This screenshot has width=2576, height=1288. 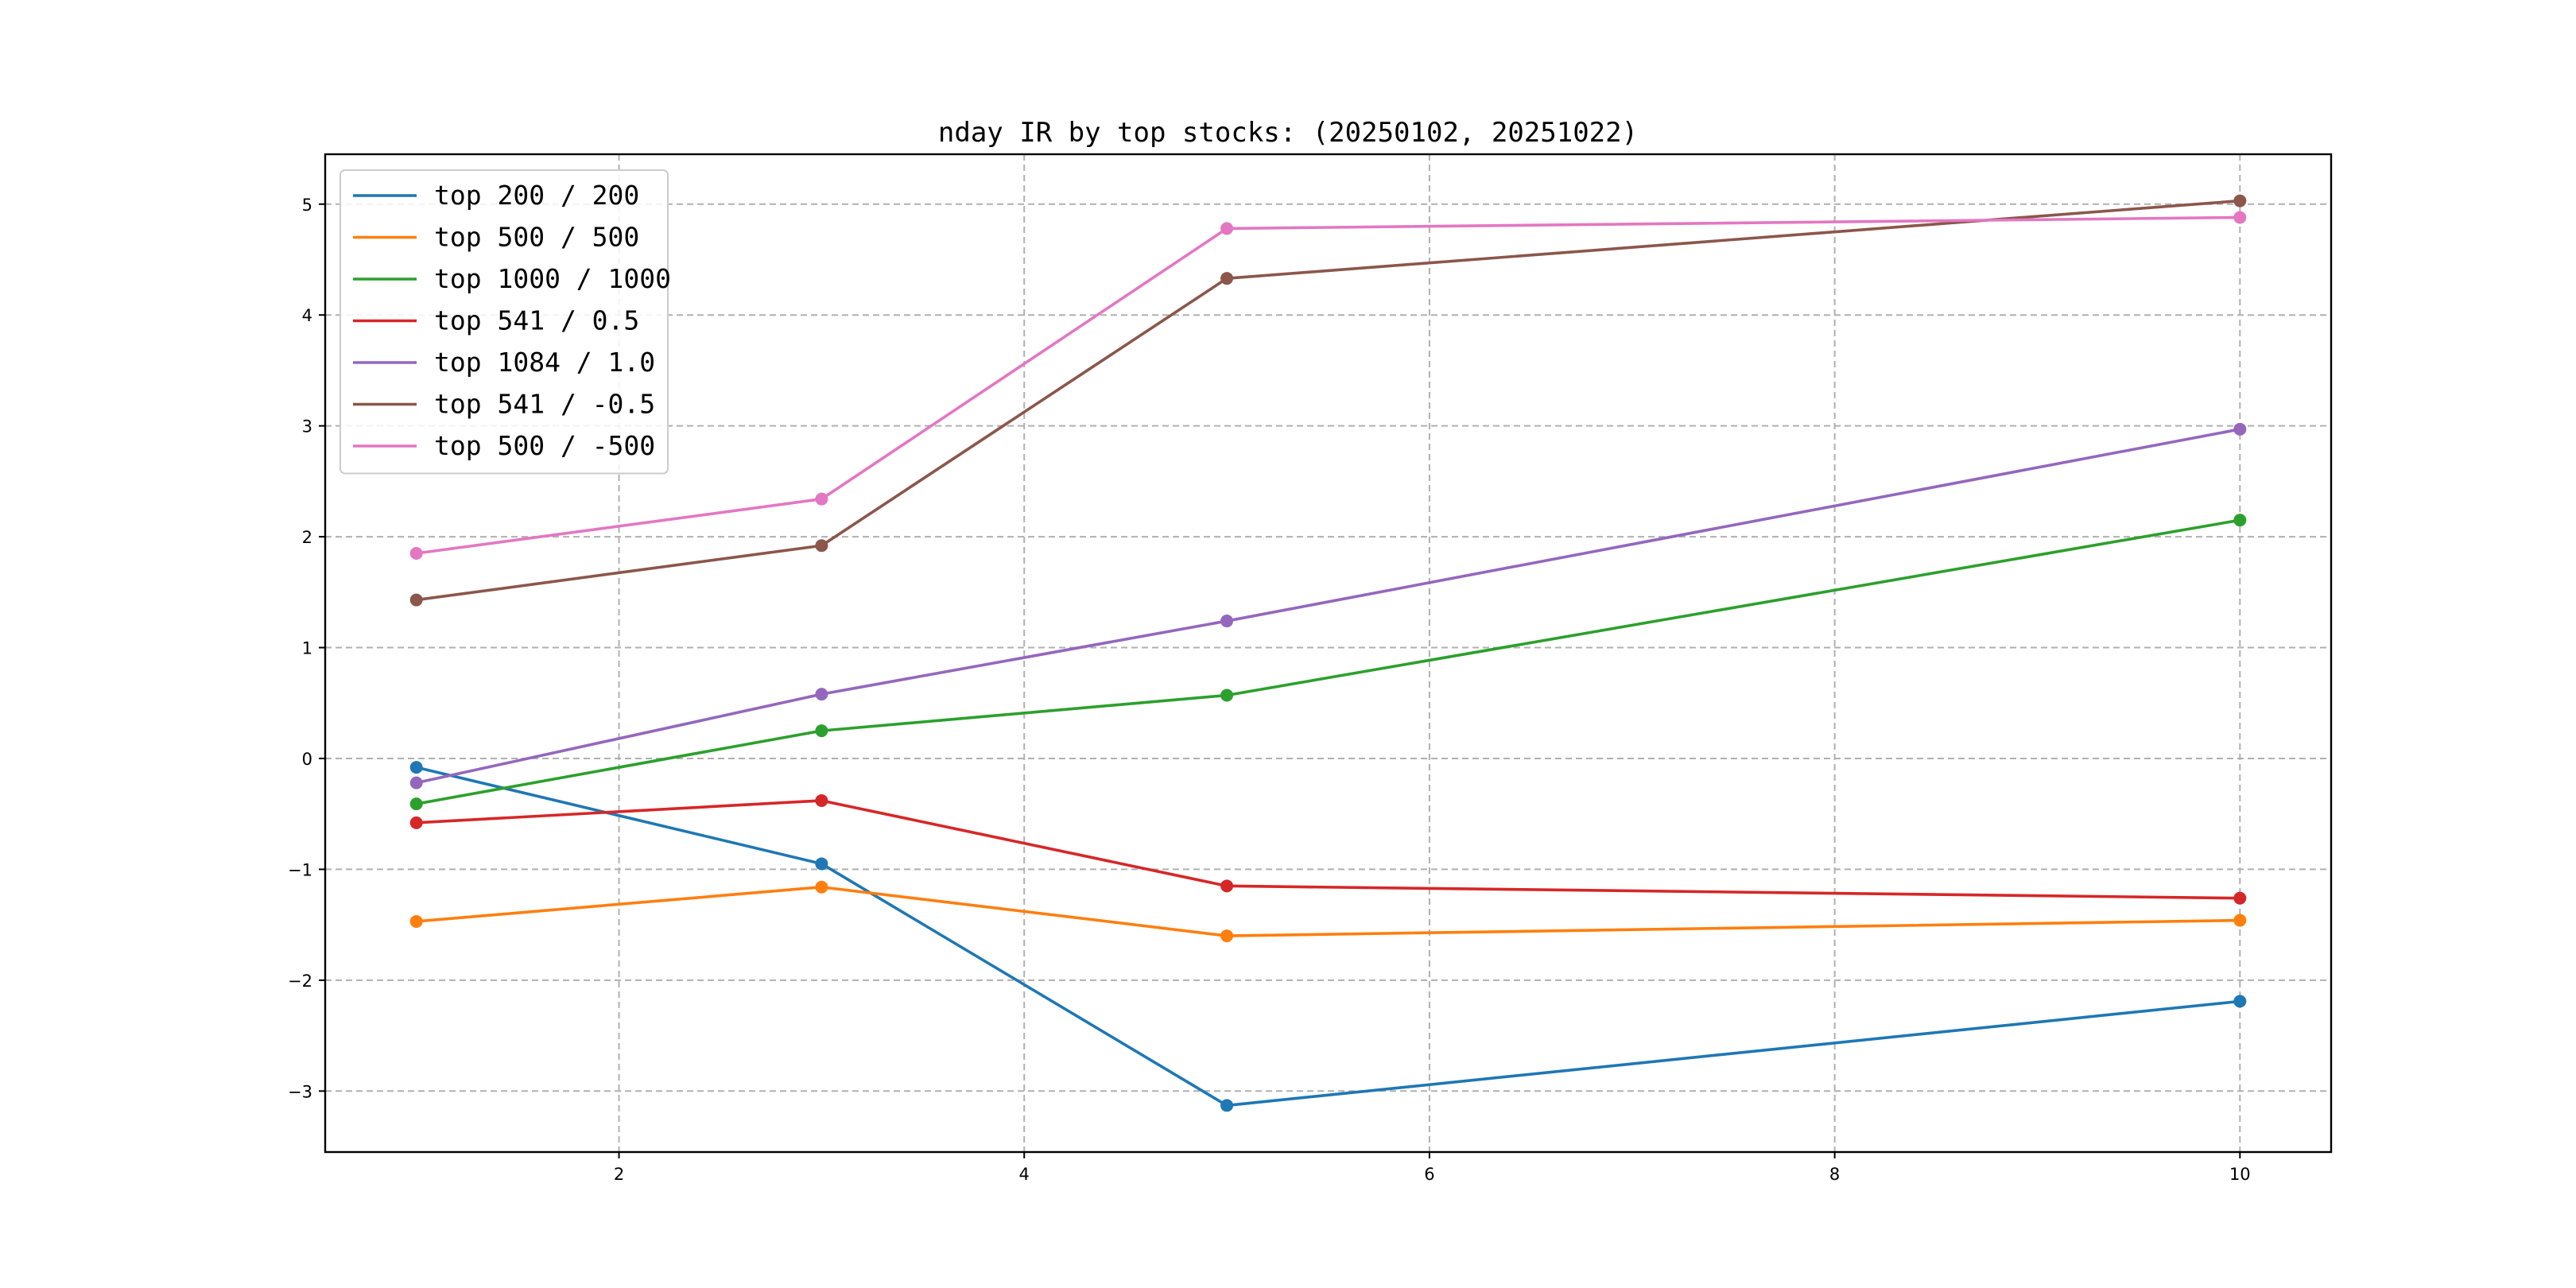 I want to click on y-tick-label: 2, so click(x=307, y=538).